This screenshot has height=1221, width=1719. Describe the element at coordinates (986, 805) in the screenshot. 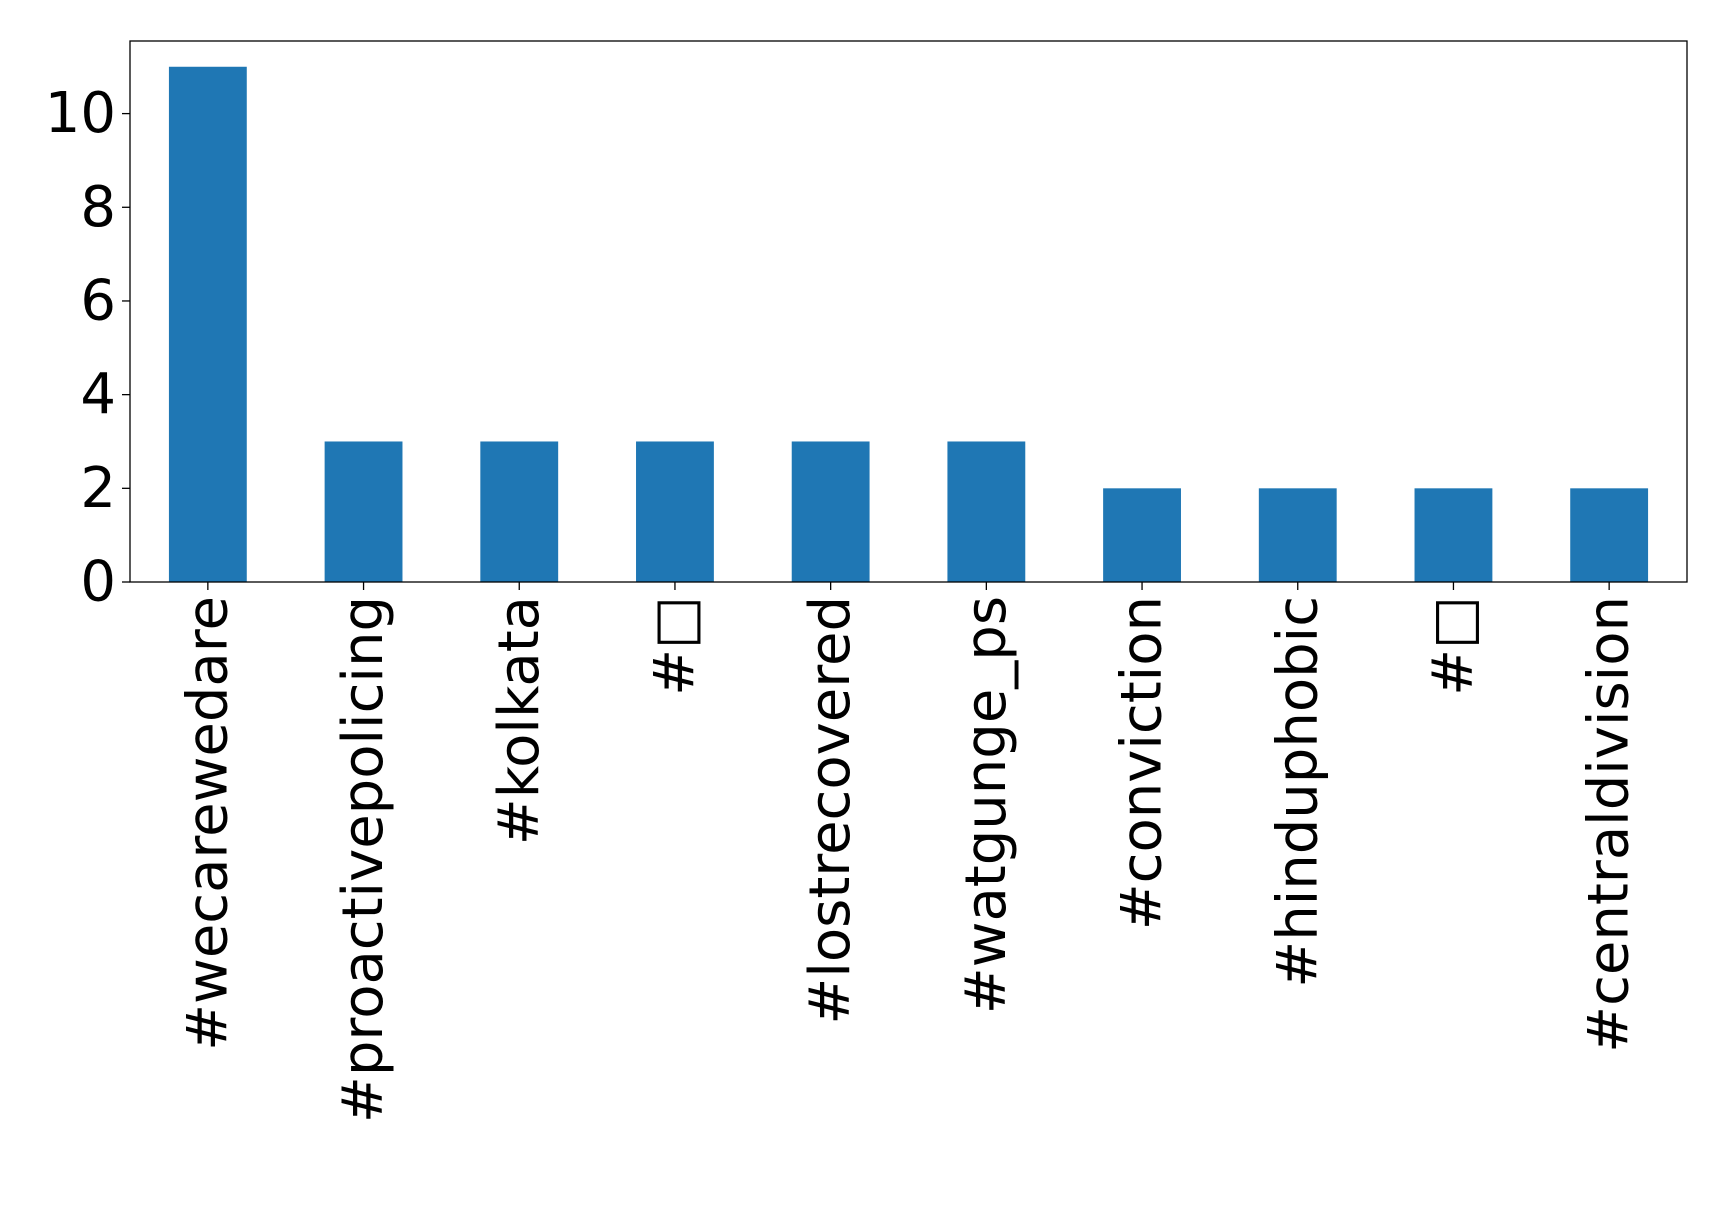

I see `x-tick-label: #watgunge_ps` at that location.